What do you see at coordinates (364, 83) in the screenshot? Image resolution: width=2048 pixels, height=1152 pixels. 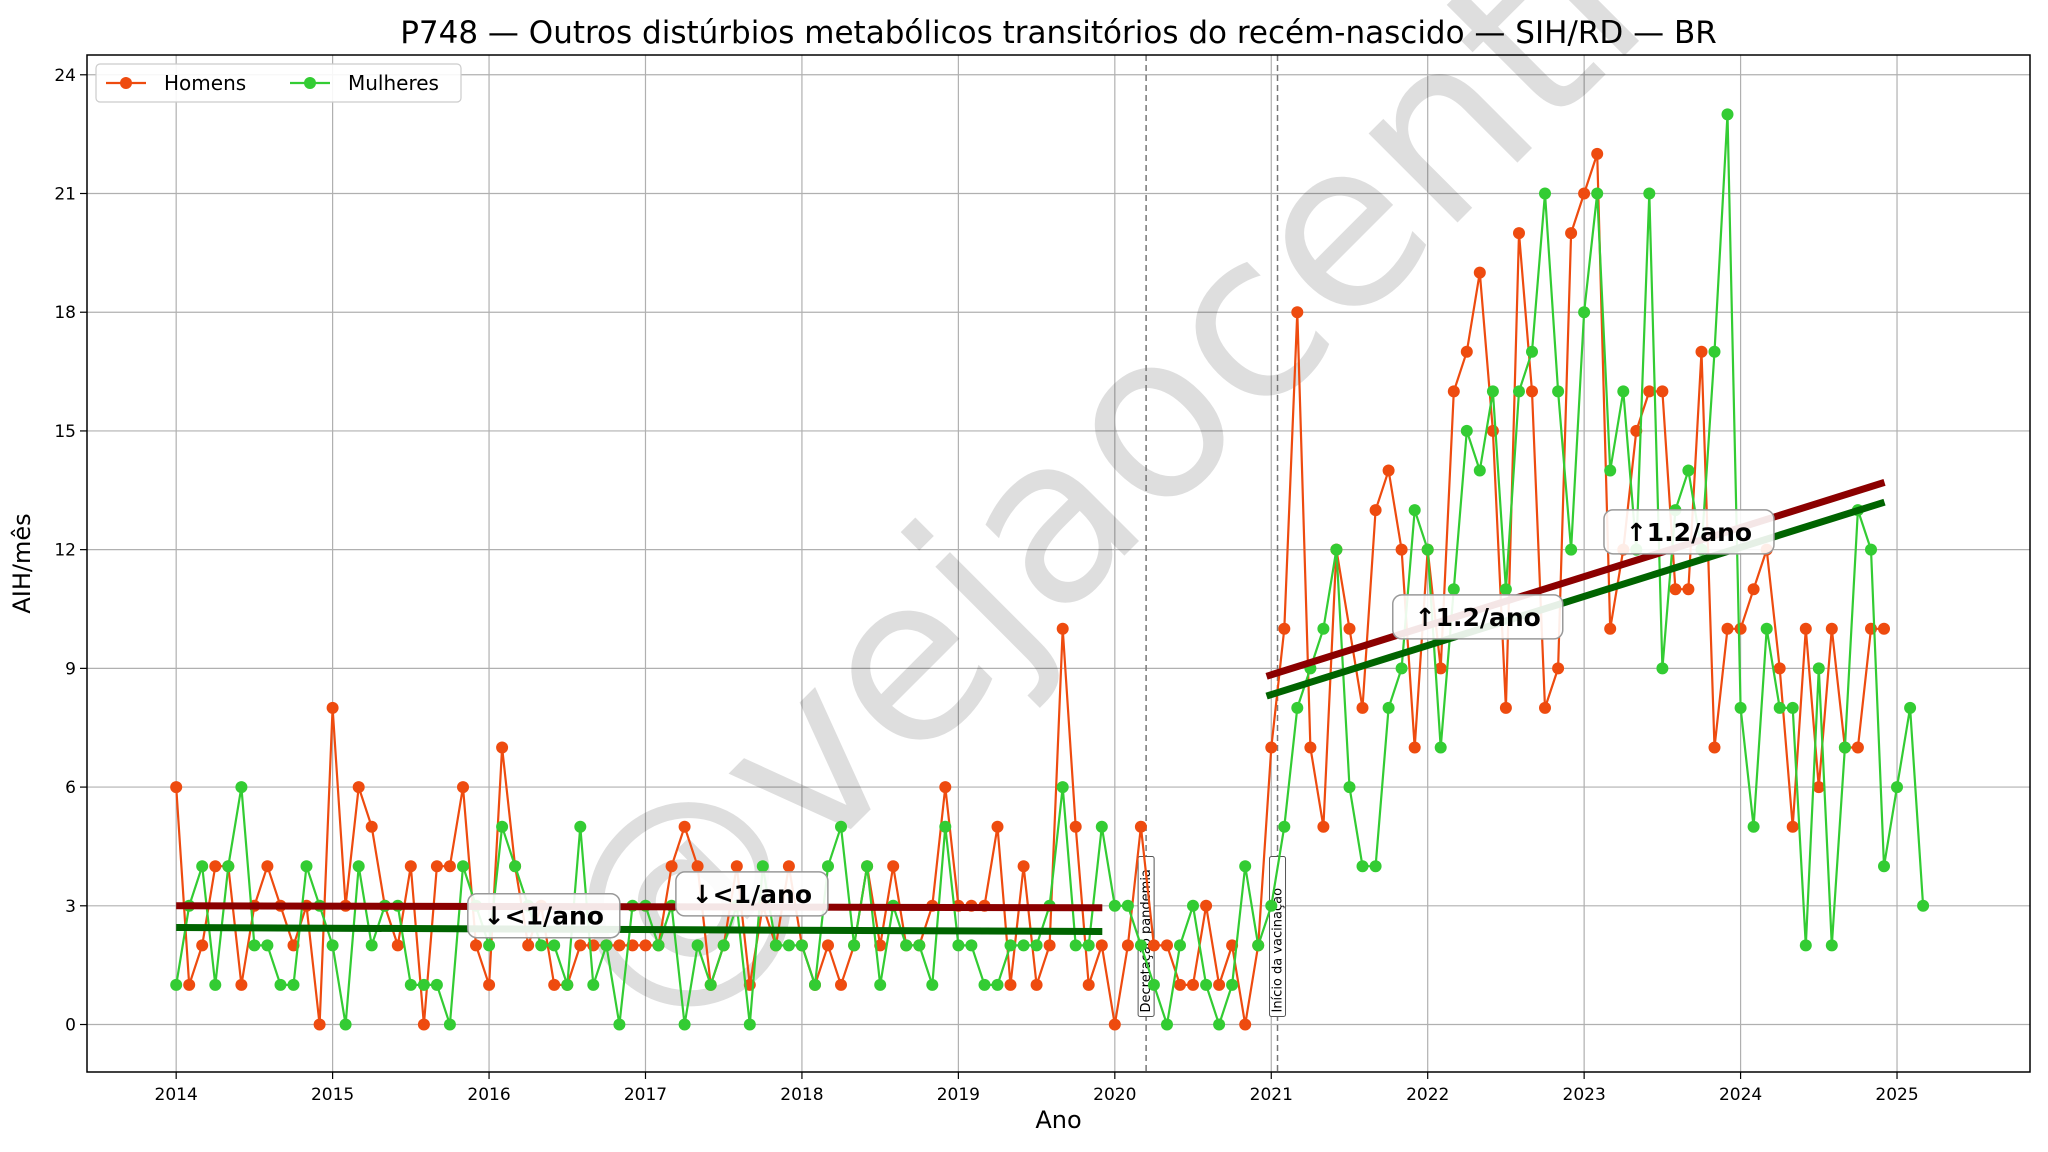 I see `legend-item-mulheres: Mulheres` at bounding box center [364, 83].